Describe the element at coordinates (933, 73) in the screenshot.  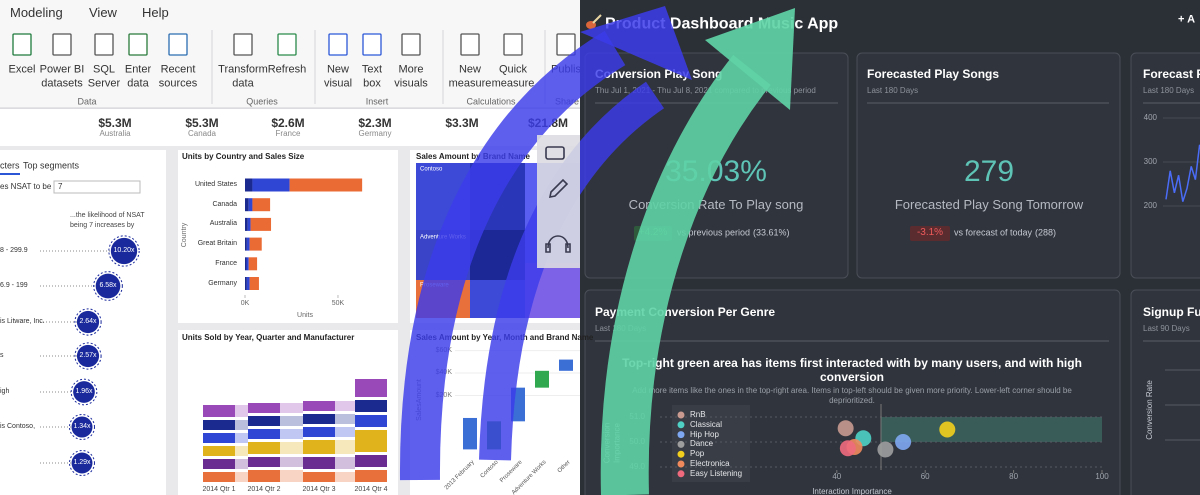
I see `card-title: Forecasted Play Songs` at that location.